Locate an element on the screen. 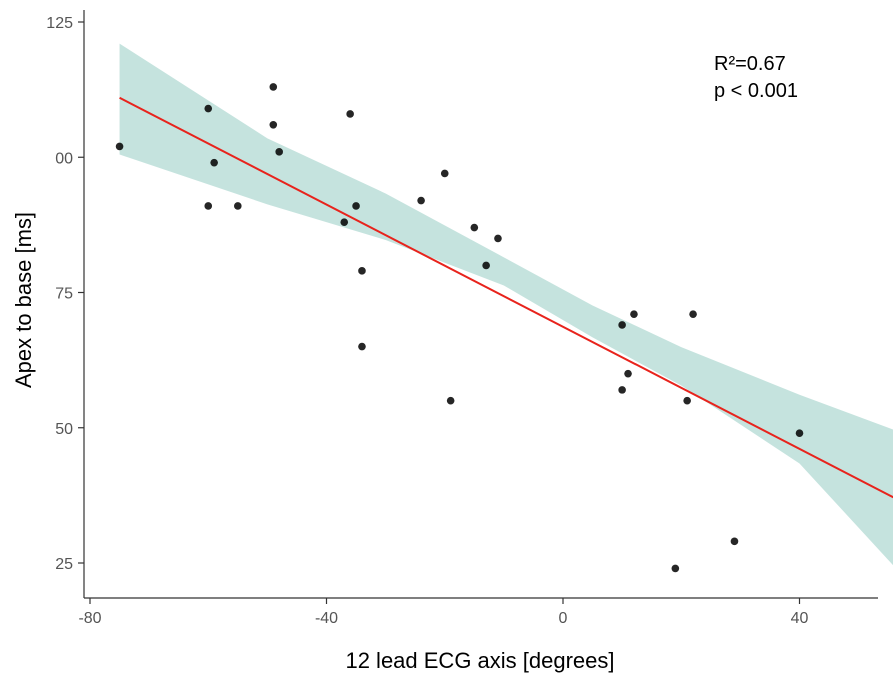 This screenshot has width=893, height=677. y-tick-label: 50 is located at coordinates (64, 429).